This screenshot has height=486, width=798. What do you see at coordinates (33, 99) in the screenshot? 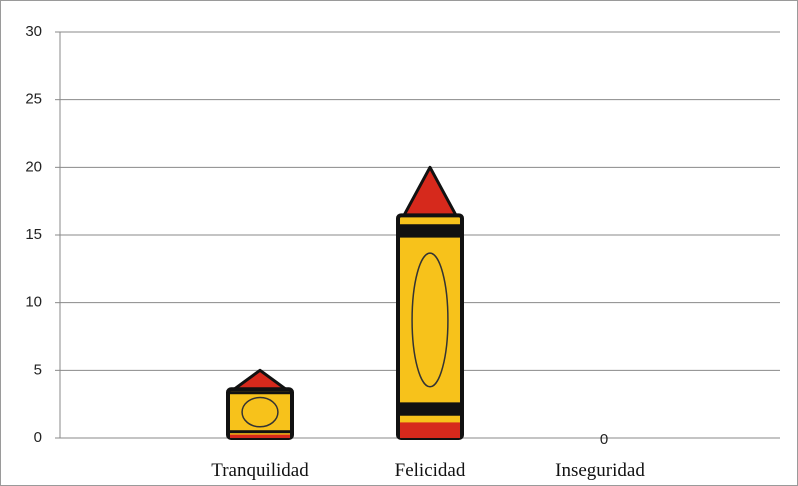
I see `y-tick-label: 25` at bounding box center [33, 99].